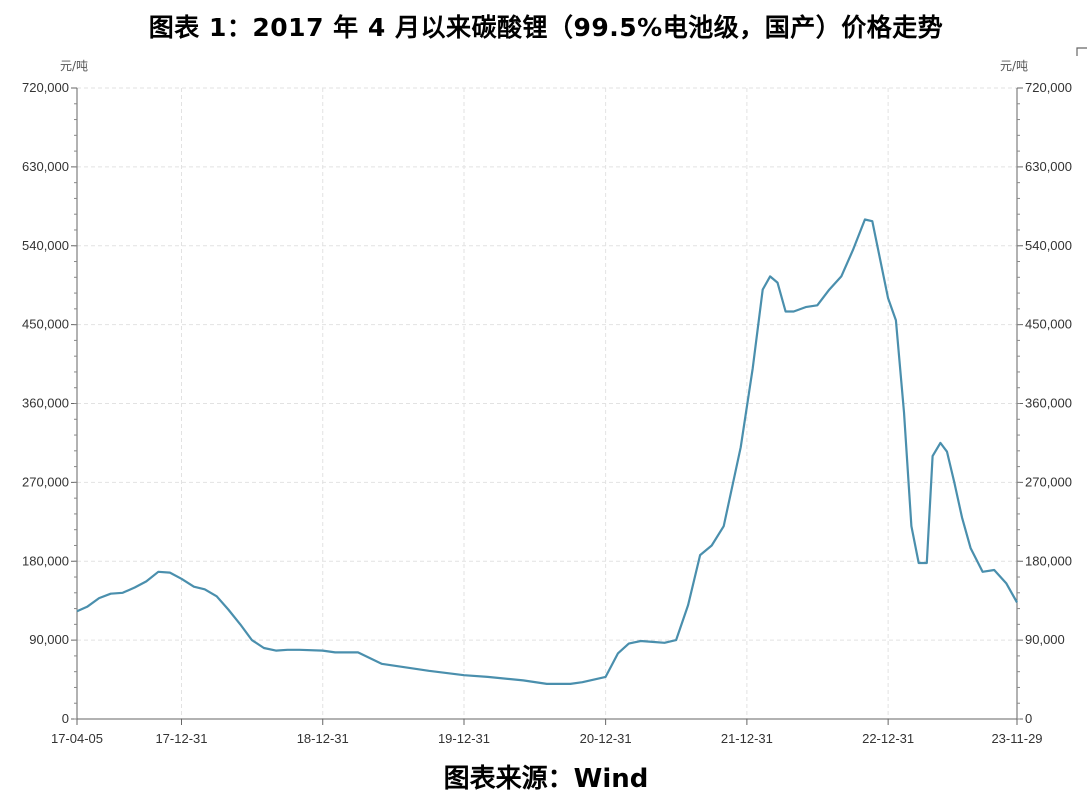  I want to click on x-tick-label: 20-12-31, so click(606, 738).